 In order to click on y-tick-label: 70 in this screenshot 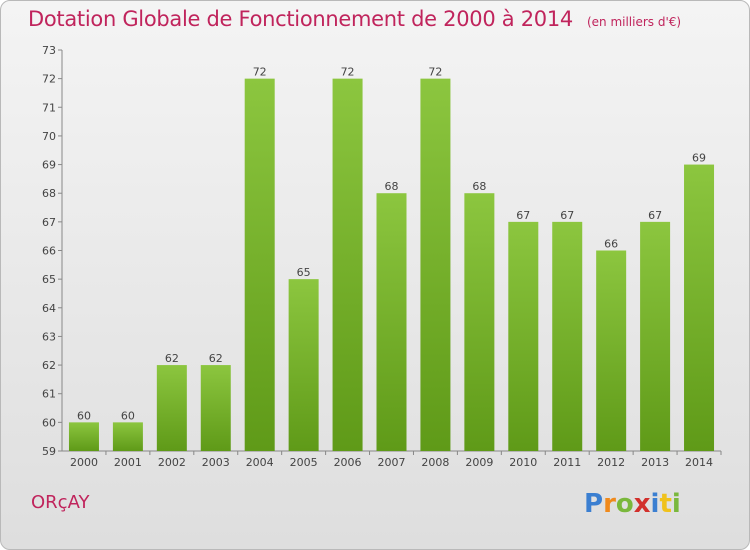, I will do `click(49, 136)`.